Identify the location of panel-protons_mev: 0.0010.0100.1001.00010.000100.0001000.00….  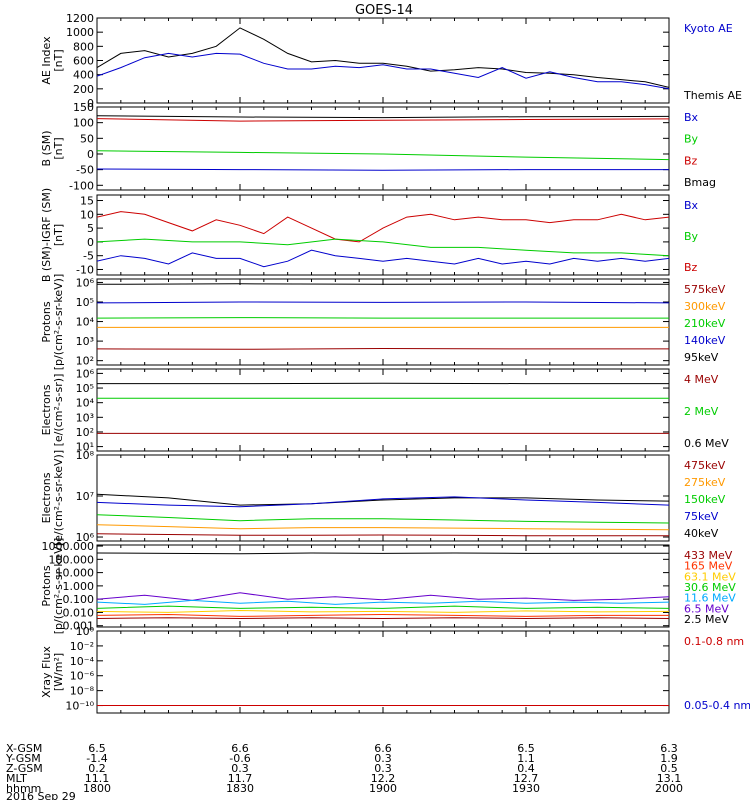
(388, 586).